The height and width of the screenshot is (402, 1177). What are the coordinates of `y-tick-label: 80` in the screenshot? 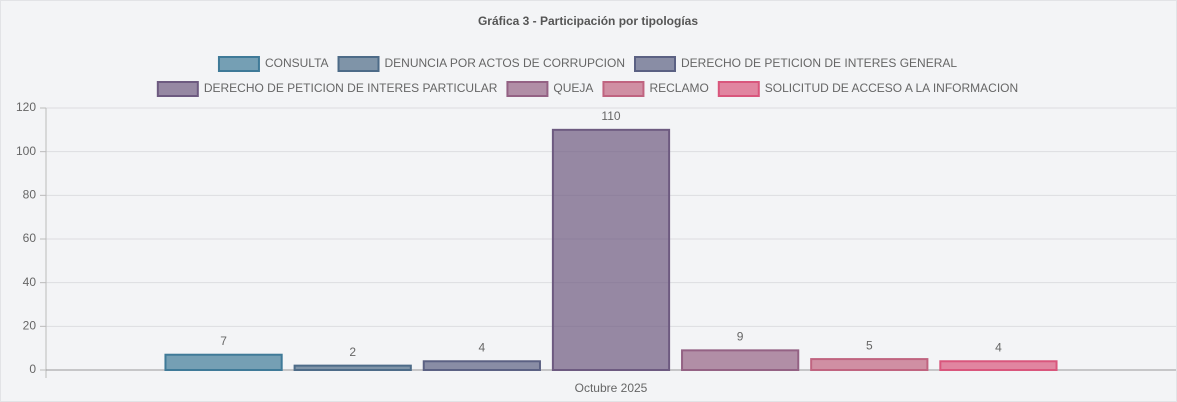 It's located at (30, 195).